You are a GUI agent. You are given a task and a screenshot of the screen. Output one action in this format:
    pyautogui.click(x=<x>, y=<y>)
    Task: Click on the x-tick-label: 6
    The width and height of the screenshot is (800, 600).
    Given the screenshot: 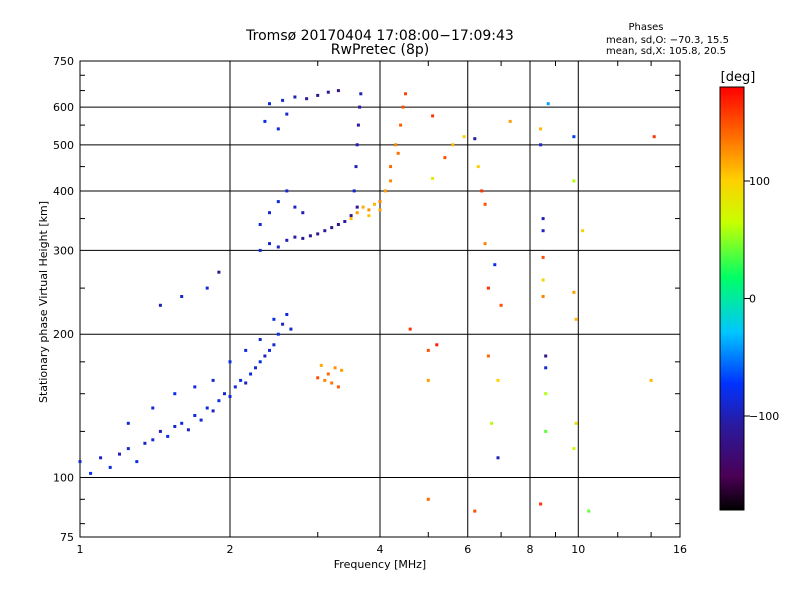 What is the action you would take?
    pyautogui.click(x=467, y=549)
    